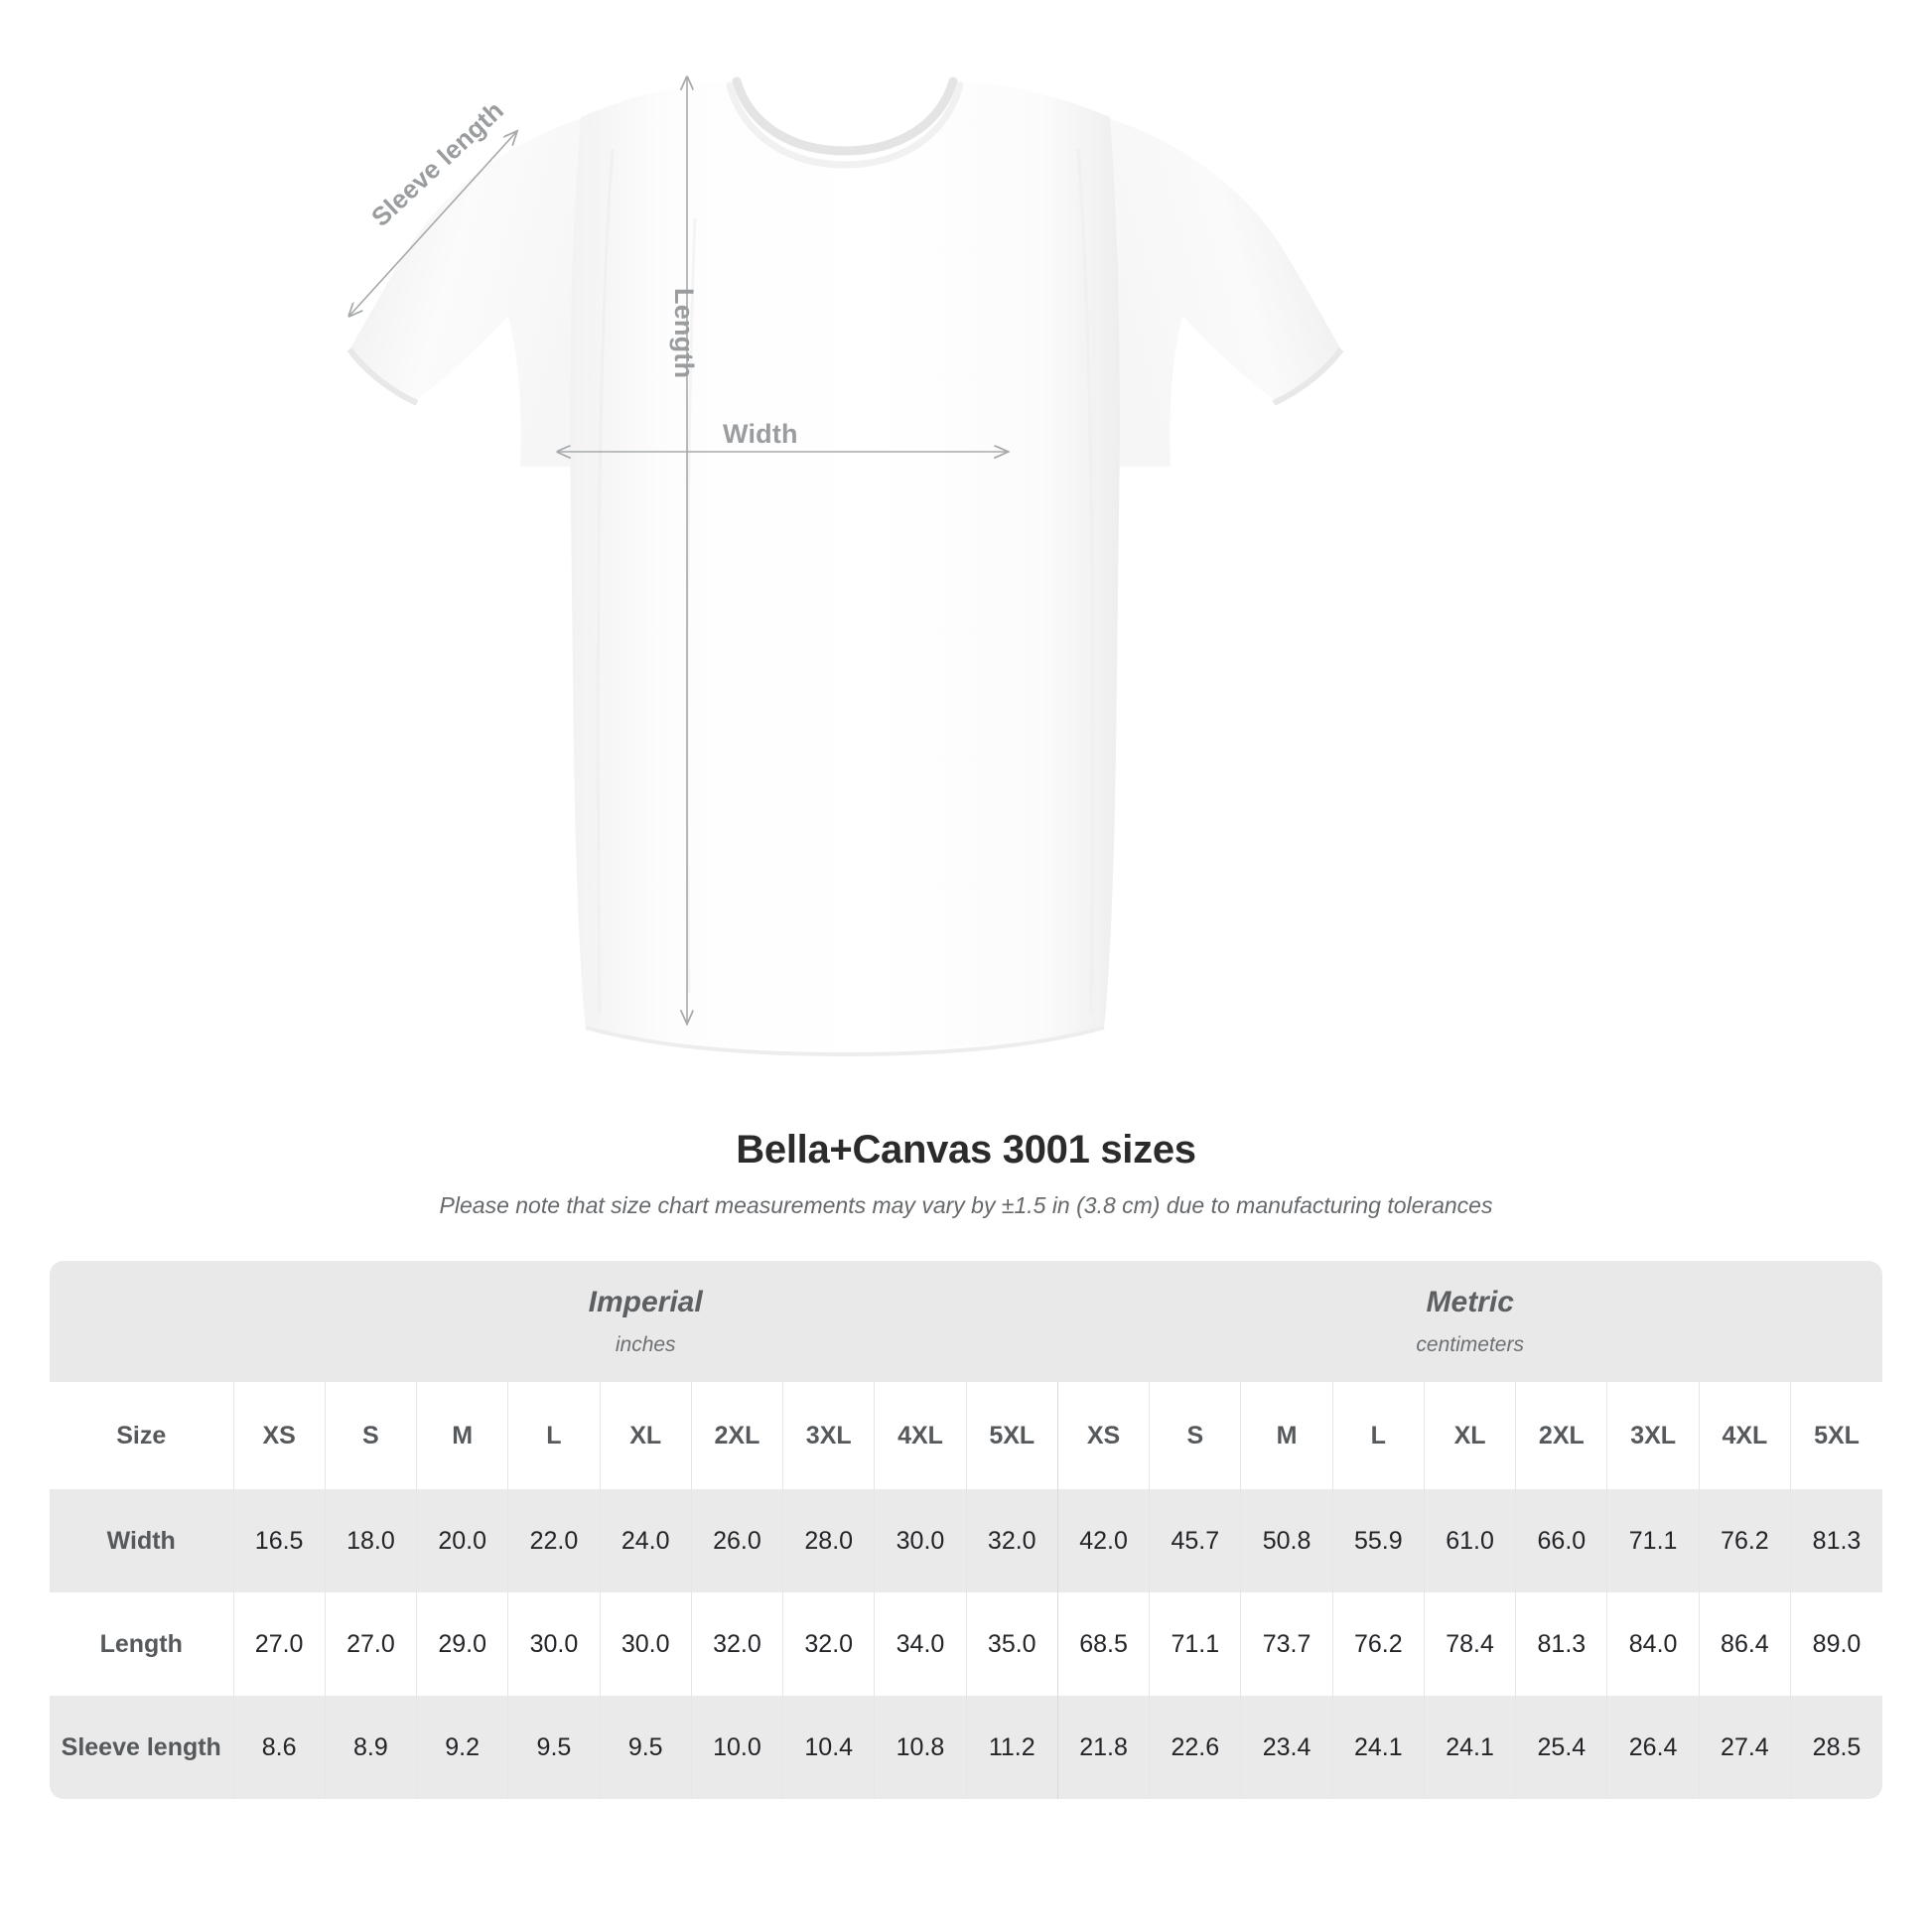  What do you see at coordinates (829, 1541) in the screenshot?
I see `table-cell: 28.0` at bounding box center [829, 1541].